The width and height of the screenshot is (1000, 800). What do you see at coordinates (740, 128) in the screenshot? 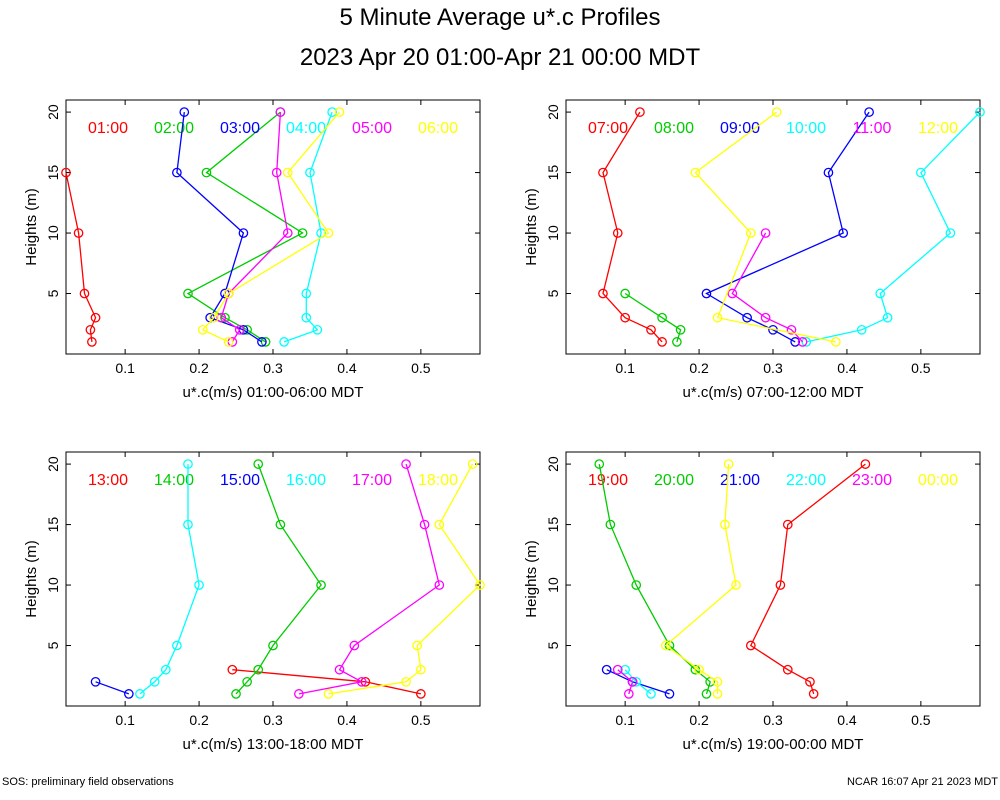
I see `legend-entry: 09:00` at bounding box center [740, 128].